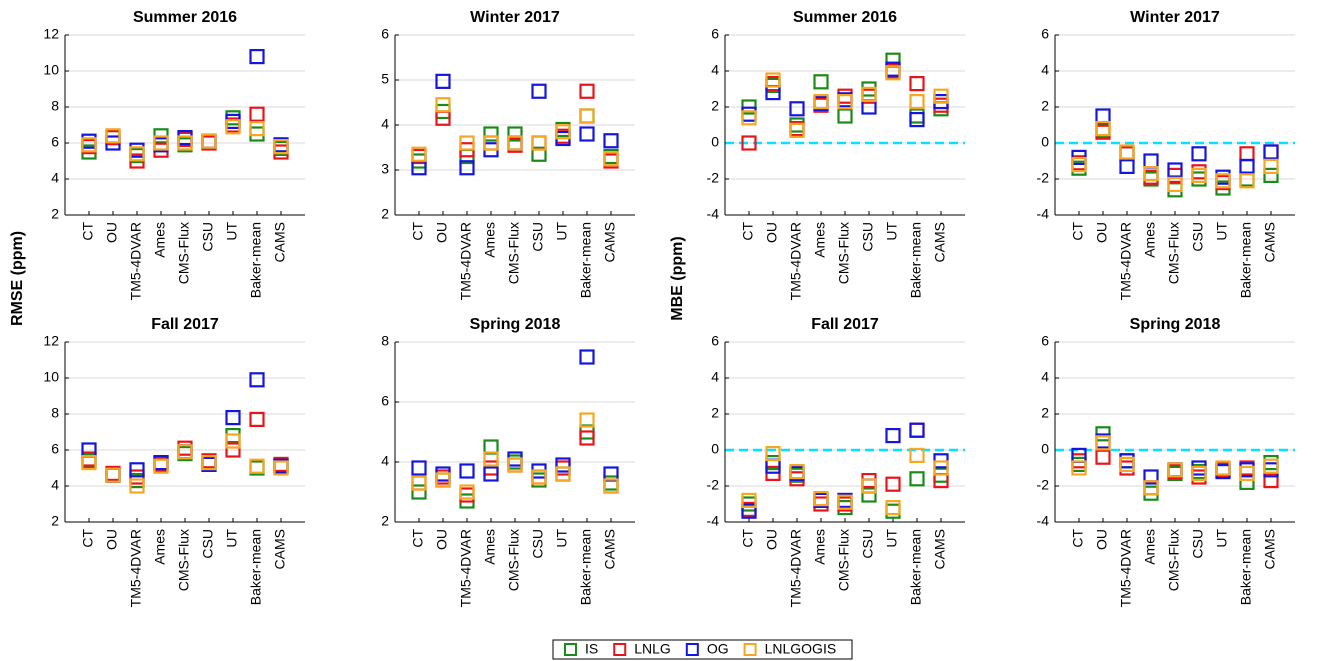 The height and width of the screenshot is (661, 1326). What do you see at coordinates (677, 278) in the screenshot?
I see `y-axis-label: MBE (ppm)` at bounding box center [677, 278].